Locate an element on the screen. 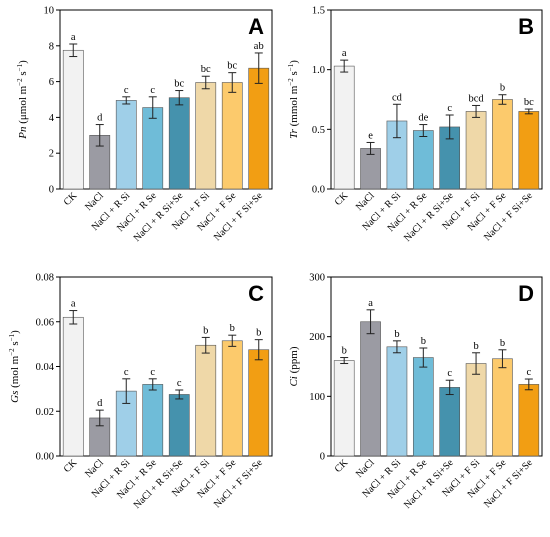 The height and width of the screenshot is (537, 550). significance-label: ab is located at coordinates (259, 46).